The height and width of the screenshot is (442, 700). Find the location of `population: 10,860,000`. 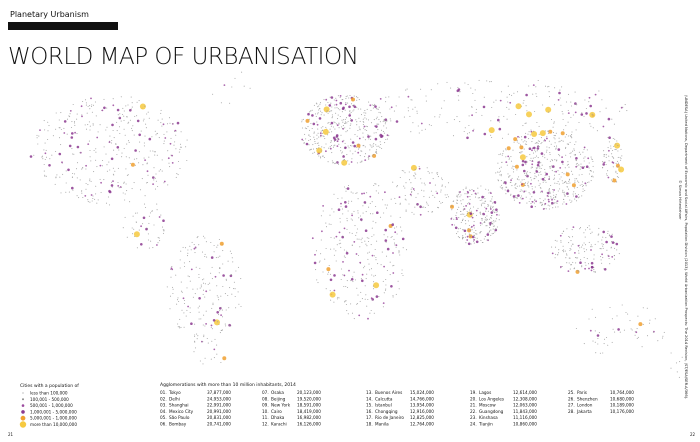

population: 10,860,000 is located at coordinates (525, 424).